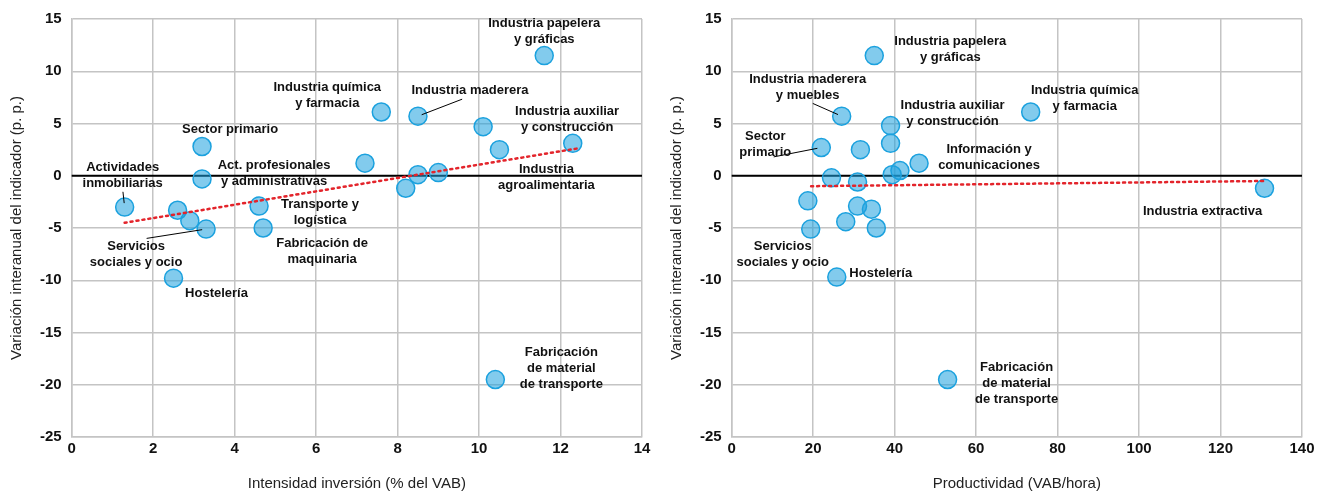 The image size is (1320, 501). Describe the element at coordinates (1221, 448) in the screenshot. I see `x-tick-label: 120` at that location.